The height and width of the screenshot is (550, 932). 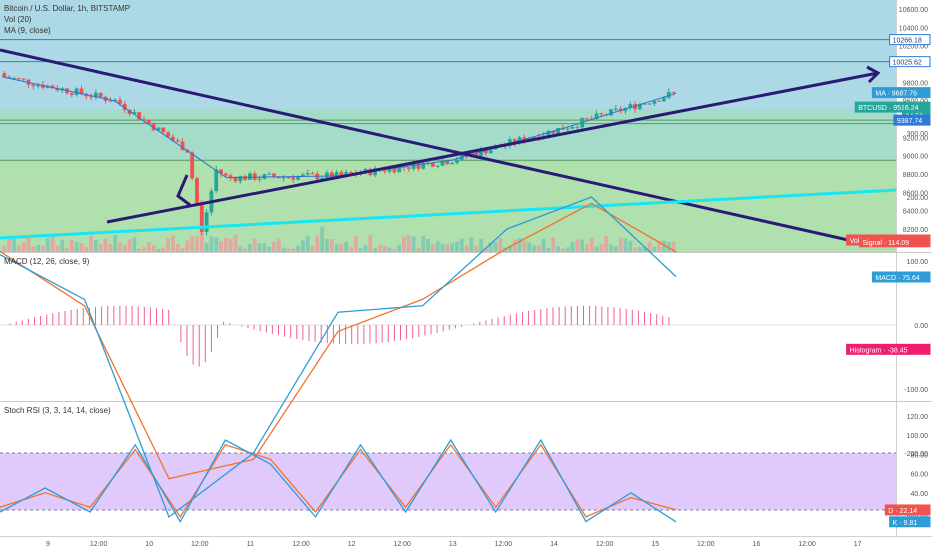 I want to click on ma-tag-bg, so click(x=901, y=93).